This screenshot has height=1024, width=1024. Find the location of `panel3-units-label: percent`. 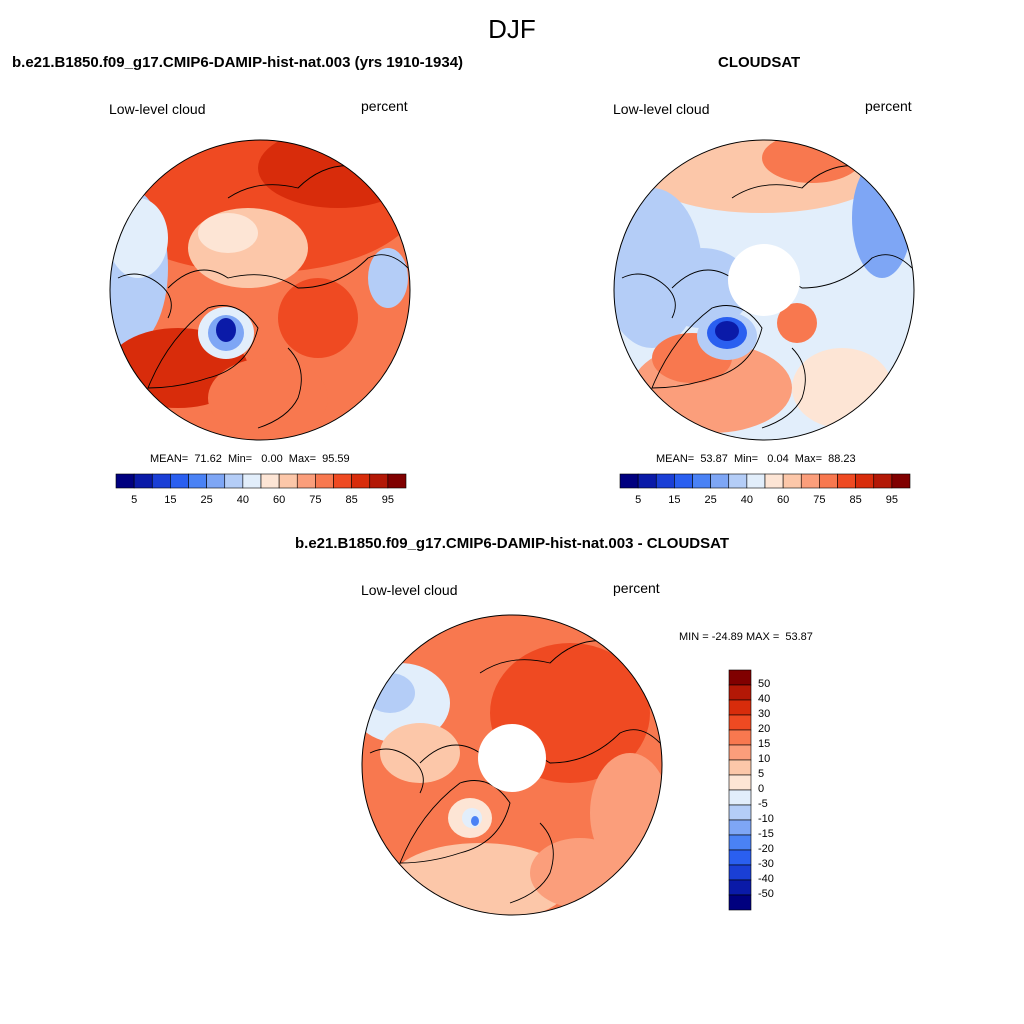

panel3-units-label: percent is located at coordinates (636, 588).